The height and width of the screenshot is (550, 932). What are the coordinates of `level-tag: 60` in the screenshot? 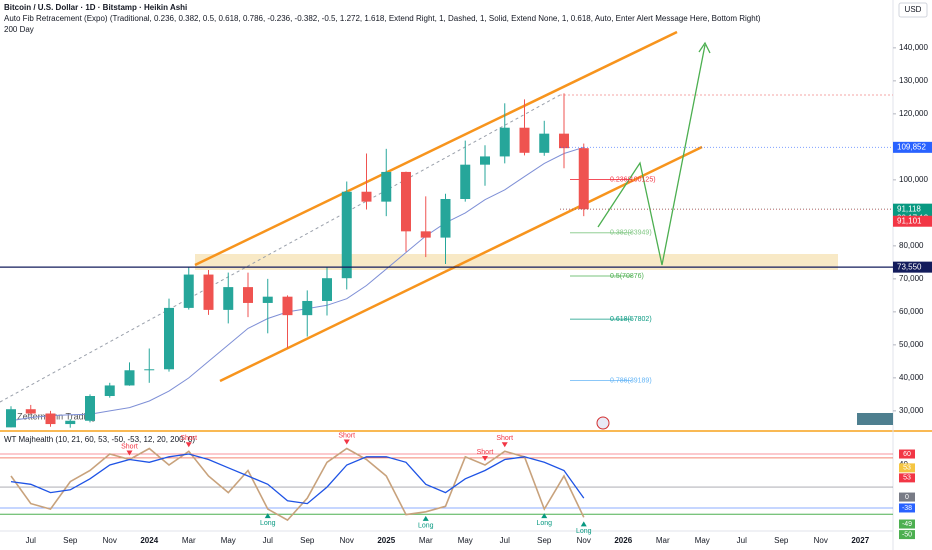 It's located at (907, 454).